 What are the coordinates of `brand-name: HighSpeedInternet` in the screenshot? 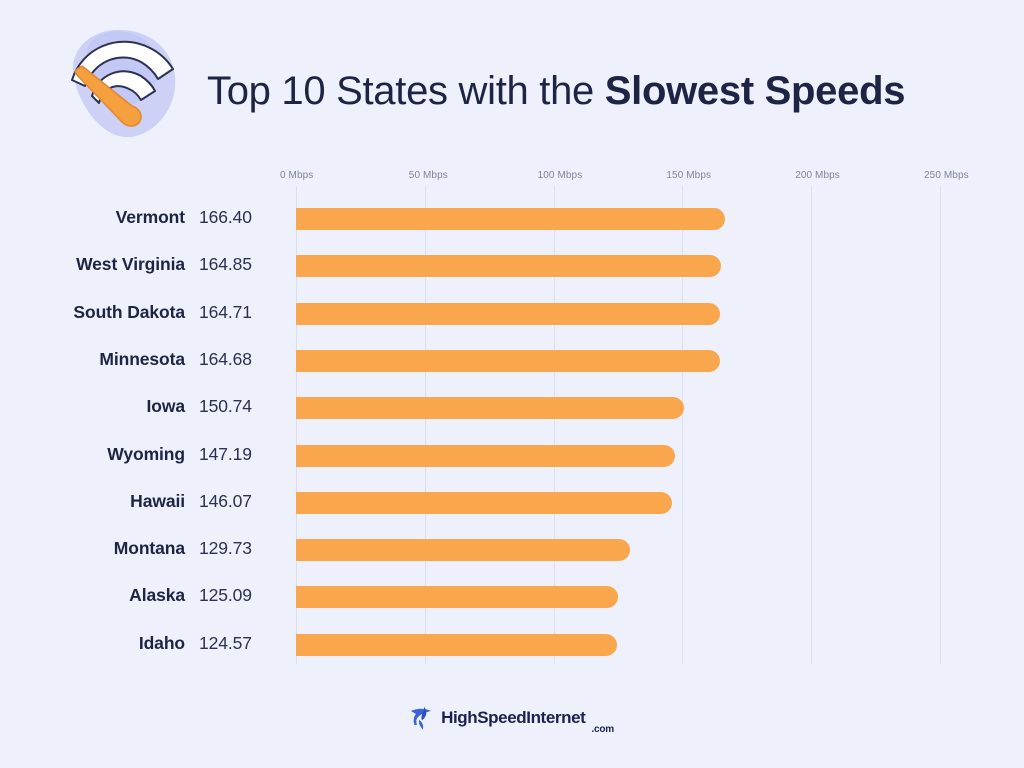 It's located at (513, 717).